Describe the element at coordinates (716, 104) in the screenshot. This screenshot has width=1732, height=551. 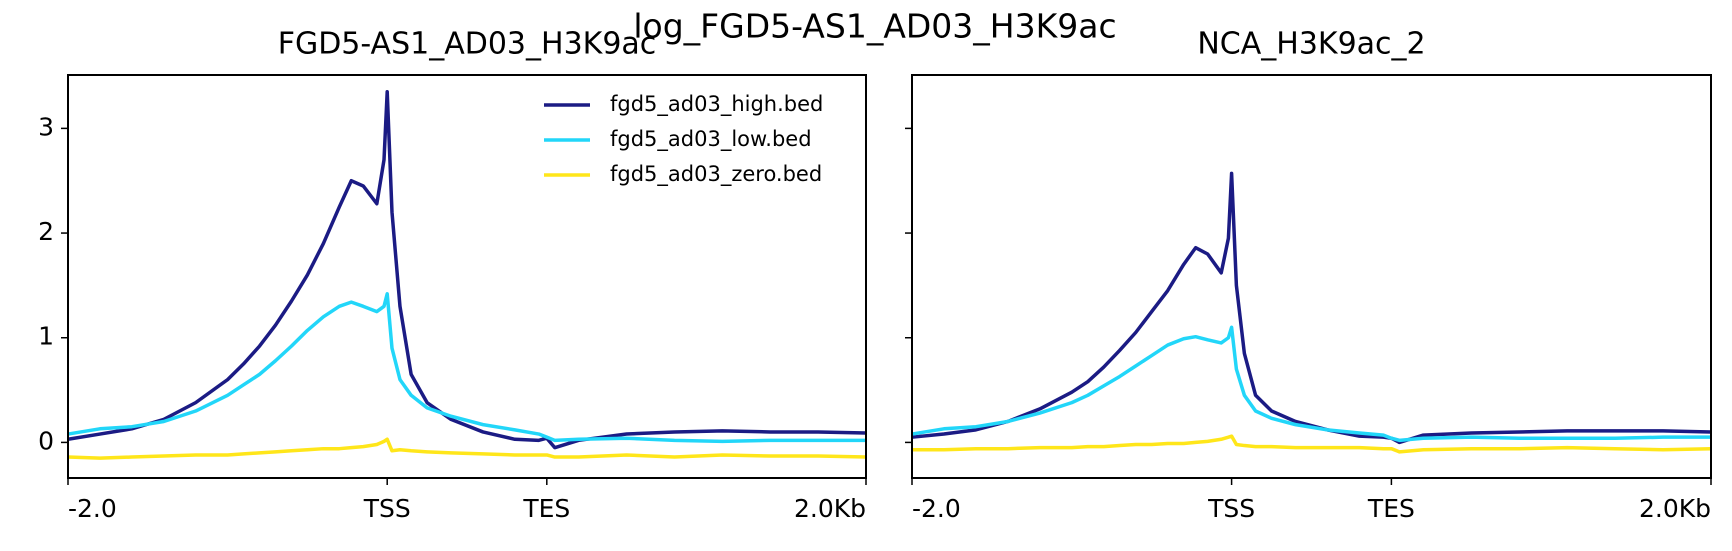
I see `legend-label: fgd5_ad03_high.bed` at that location.